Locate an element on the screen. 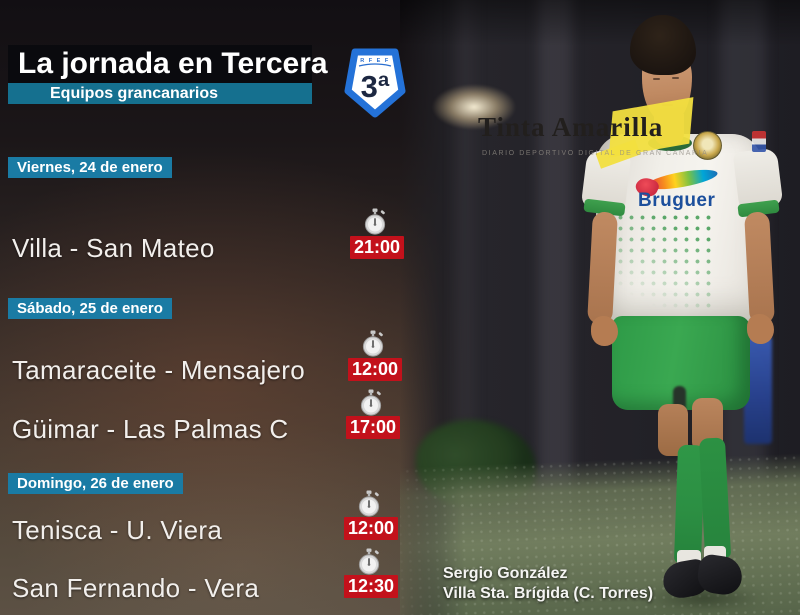 Image resolution: width=800 pixels, height=615 pixels. credit-team-name: Villa Sta. Brígida (C. Torres) is located at coordinates (548, 593).